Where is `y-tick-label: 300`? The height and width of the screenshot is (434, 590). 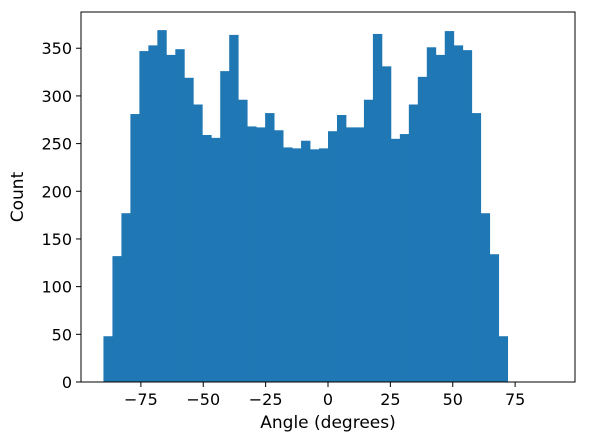
y-tick-label: 300 is located at coordinates (56, 96).